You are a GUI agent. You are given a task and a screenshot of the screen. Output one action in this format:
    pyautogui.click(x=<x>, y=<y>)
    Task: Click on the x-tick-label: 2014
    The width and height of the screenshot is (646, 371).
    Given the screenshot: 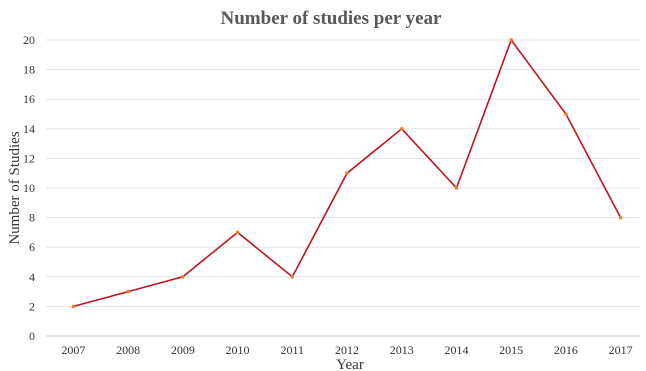 What is the action you would take?
    pyautogui.click(x=456, y=350)
    